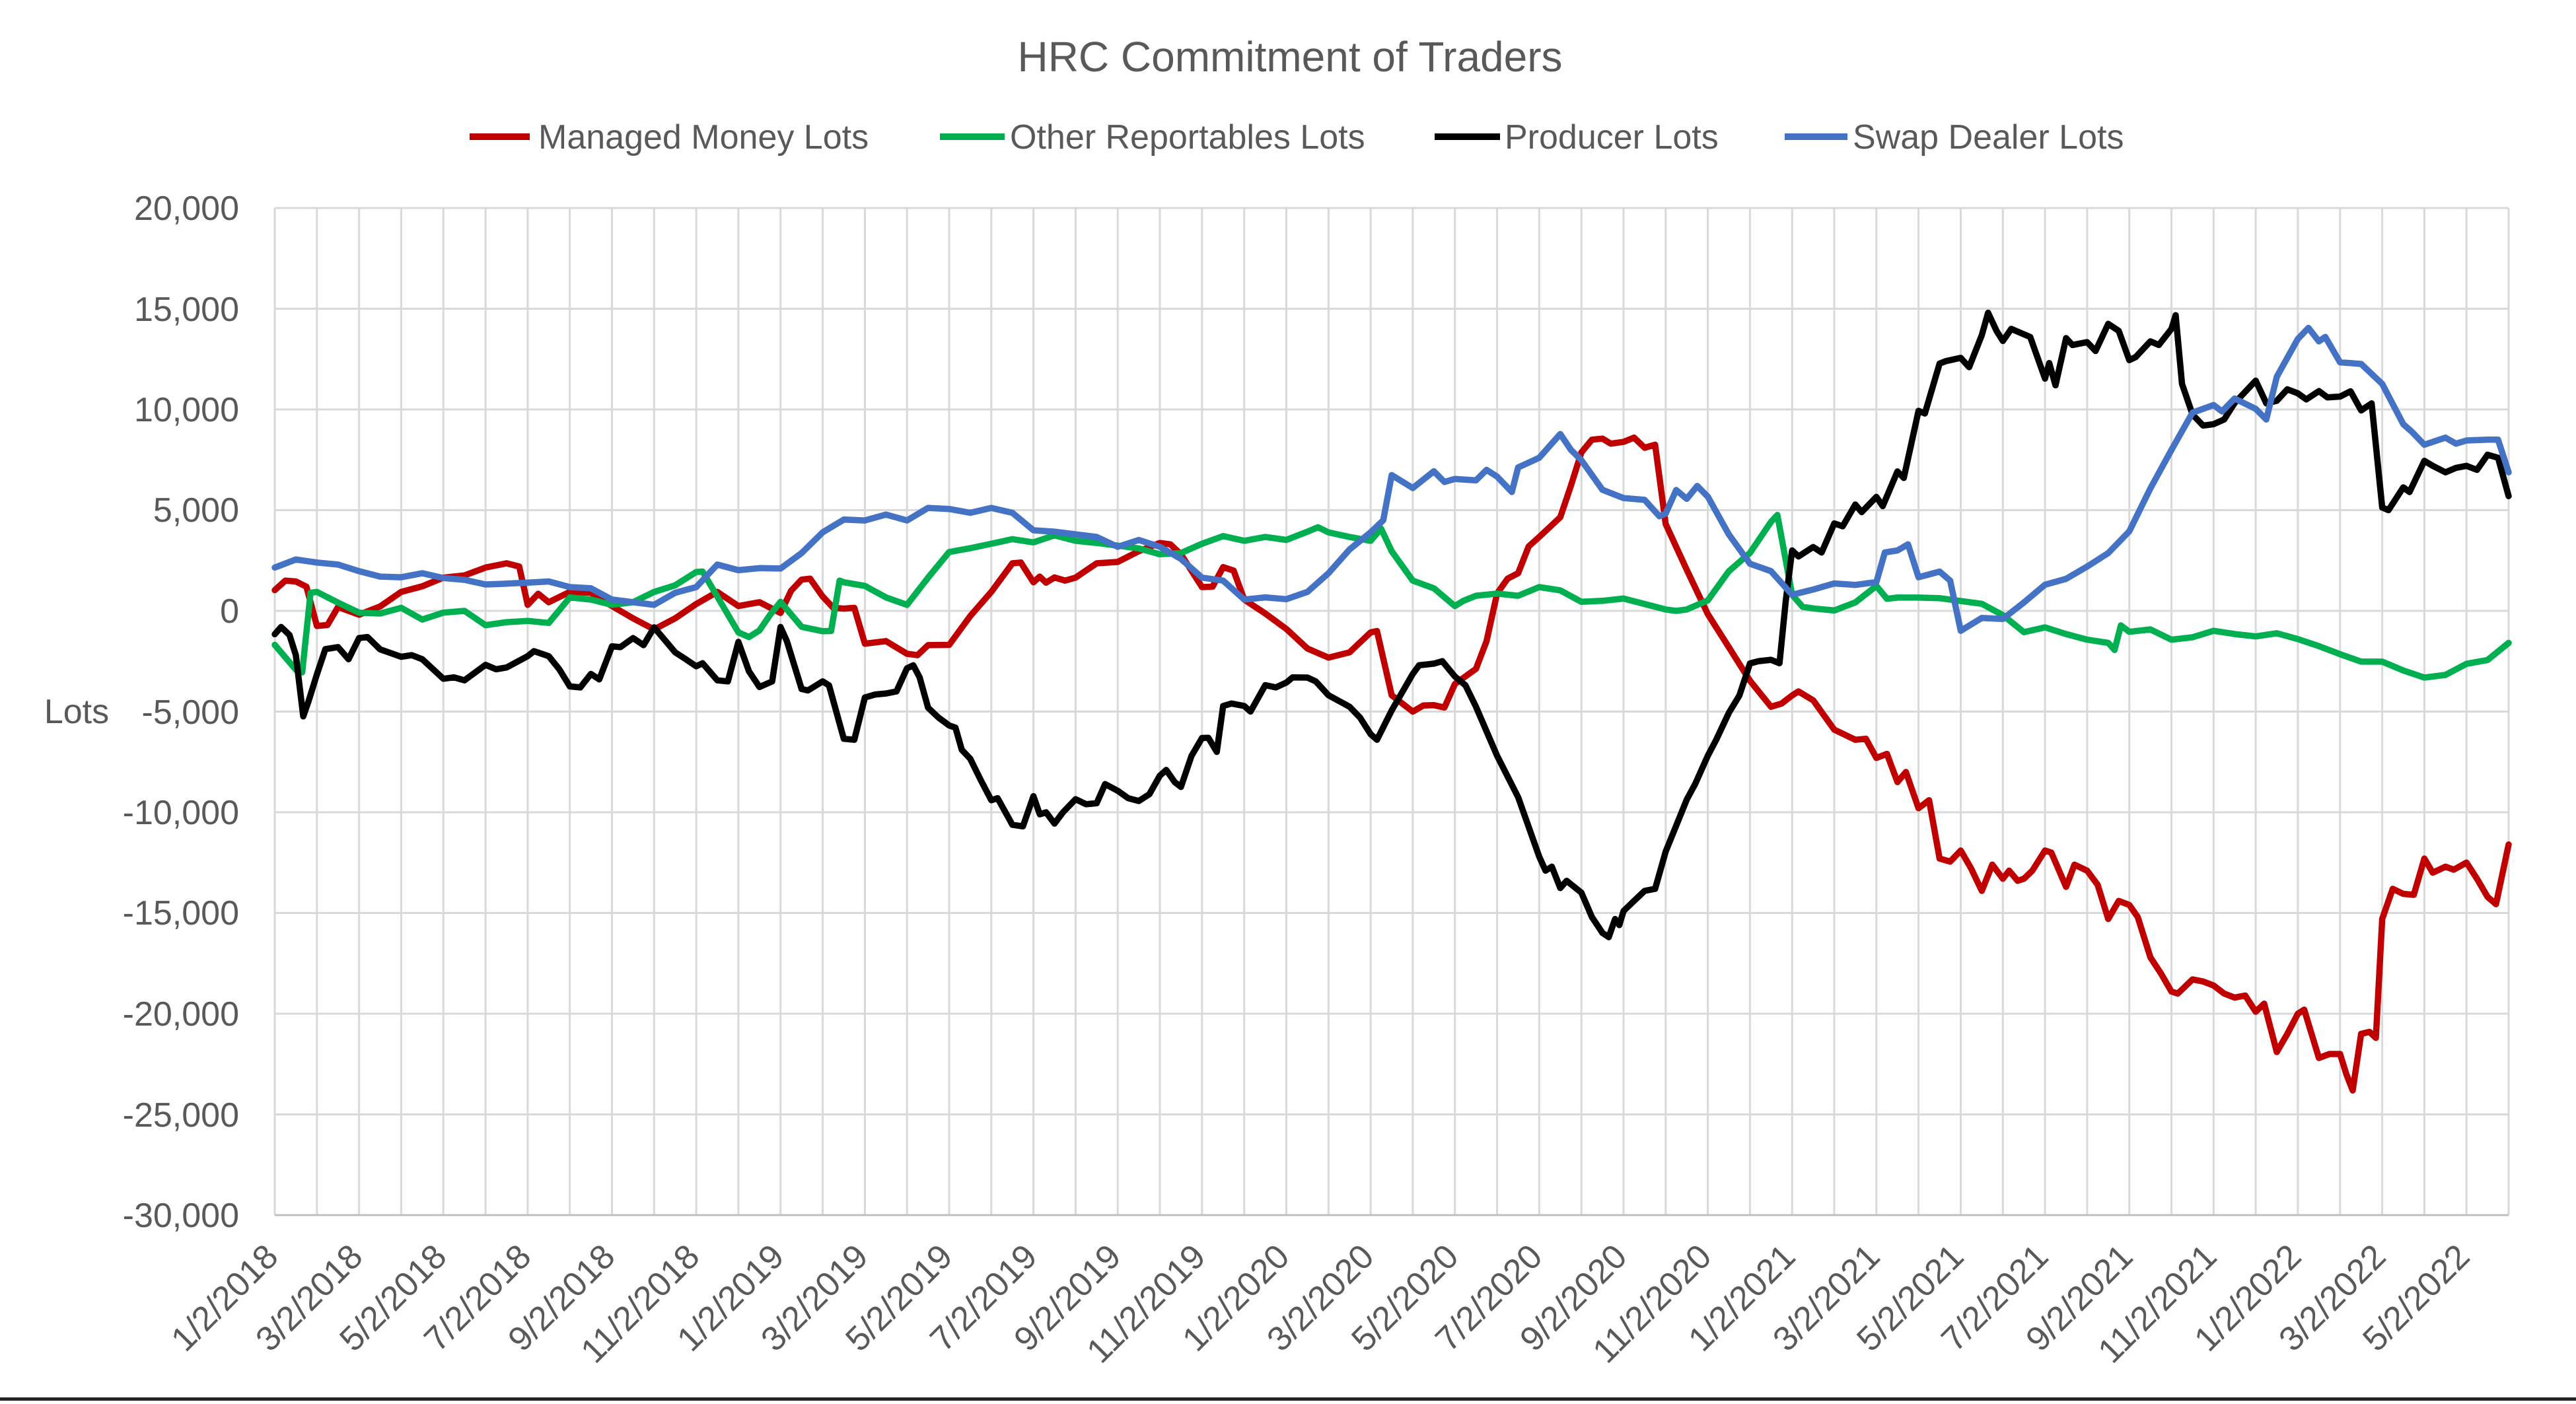 The image size is (2576, 1404). I want to click on svg-text: -30,000, so click(181, 1216).